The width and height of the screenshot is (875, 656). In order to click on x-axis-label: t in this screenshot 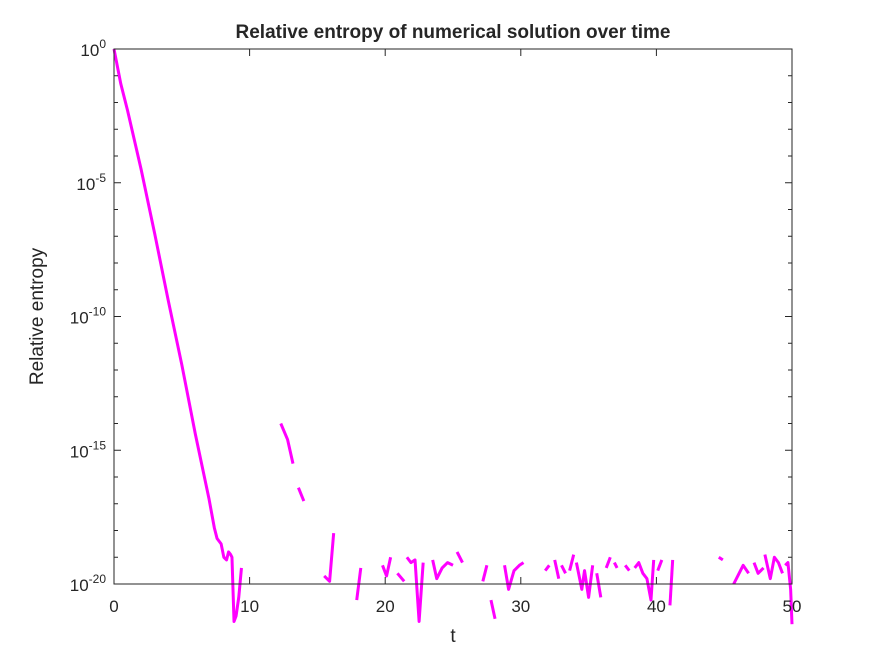, I will do `click(453, 636)`.